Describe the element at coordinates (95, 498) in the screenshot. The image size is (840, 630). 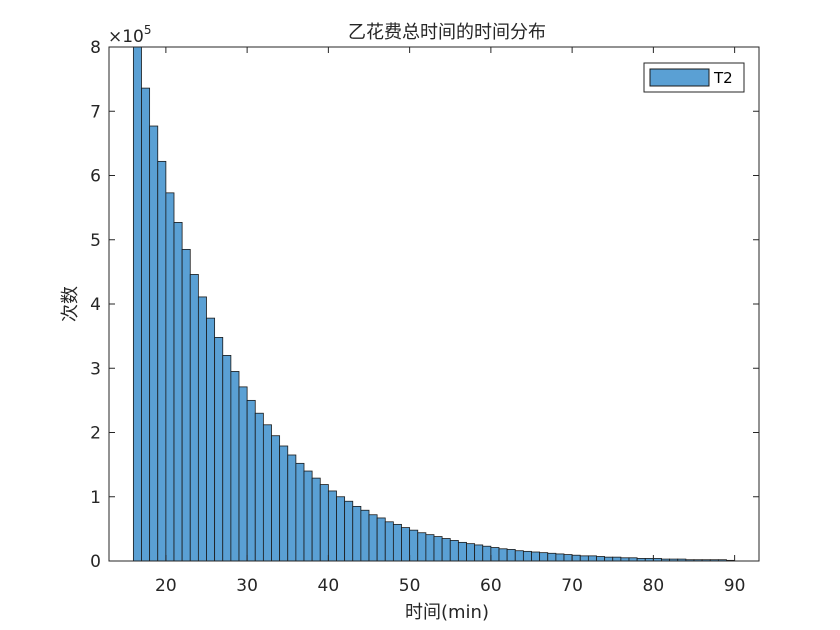
I see `y-tick-label: 1` at that location.